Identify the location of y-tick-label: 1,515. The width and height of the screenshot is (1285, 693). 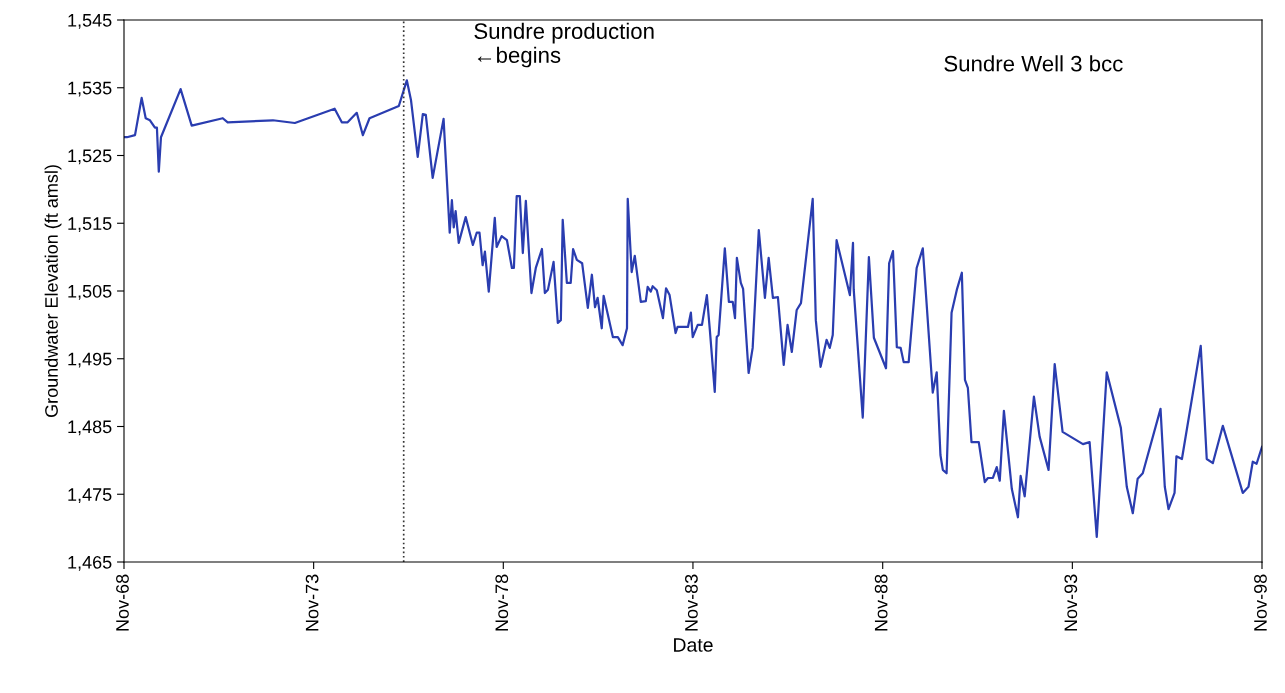
(90, 225).